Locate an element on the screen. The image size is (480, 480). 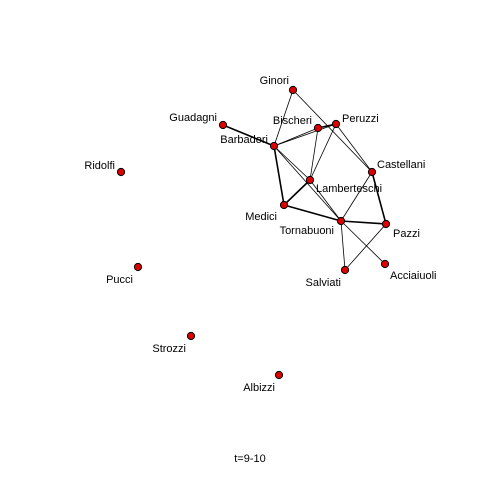
time-caption: t=9-10 is located at coordinates (250, 459).